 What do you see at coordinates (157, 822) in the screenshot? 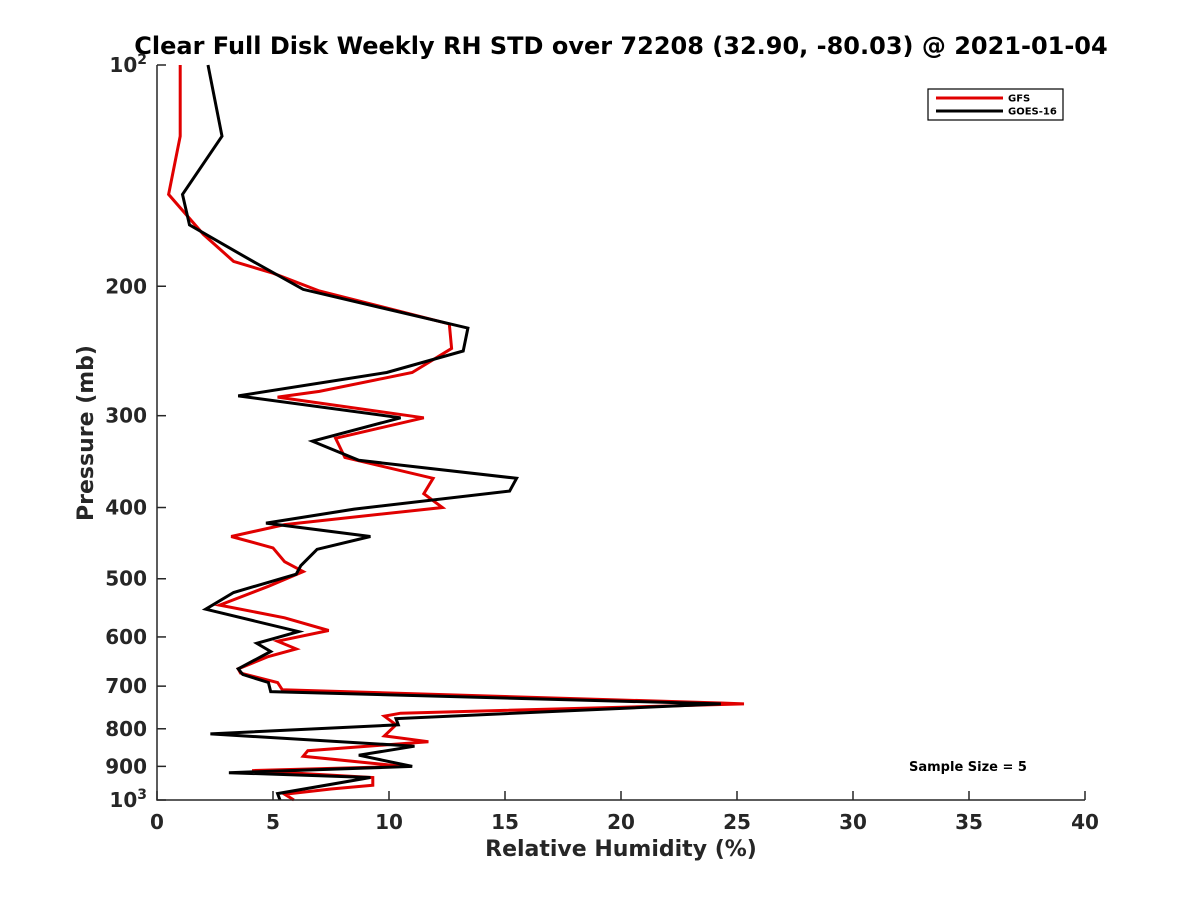
I see `x-tick-label: 0` at bounding box center [157, 822].